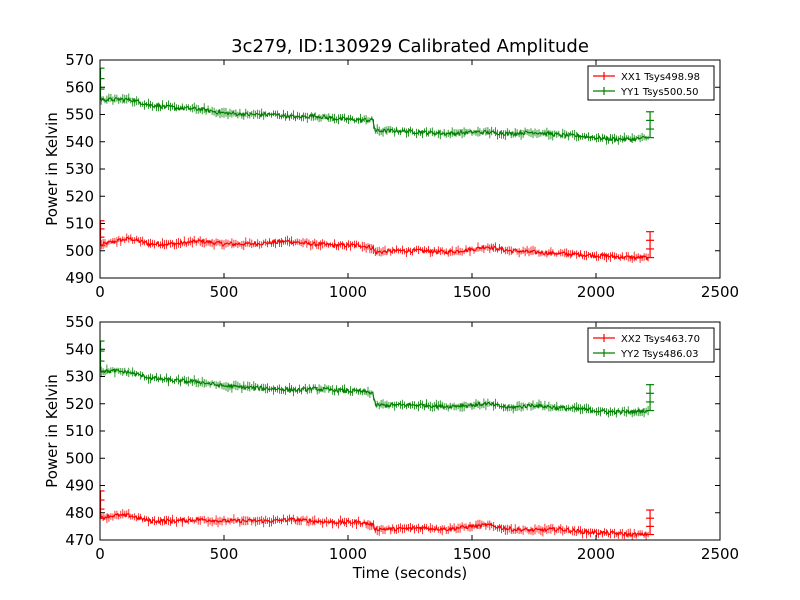 The width and height of the screenshot is (800, 600). Describe the element at coordinates (79, 87) in the screenshot. I see `y-tick-label: 560` at that location.